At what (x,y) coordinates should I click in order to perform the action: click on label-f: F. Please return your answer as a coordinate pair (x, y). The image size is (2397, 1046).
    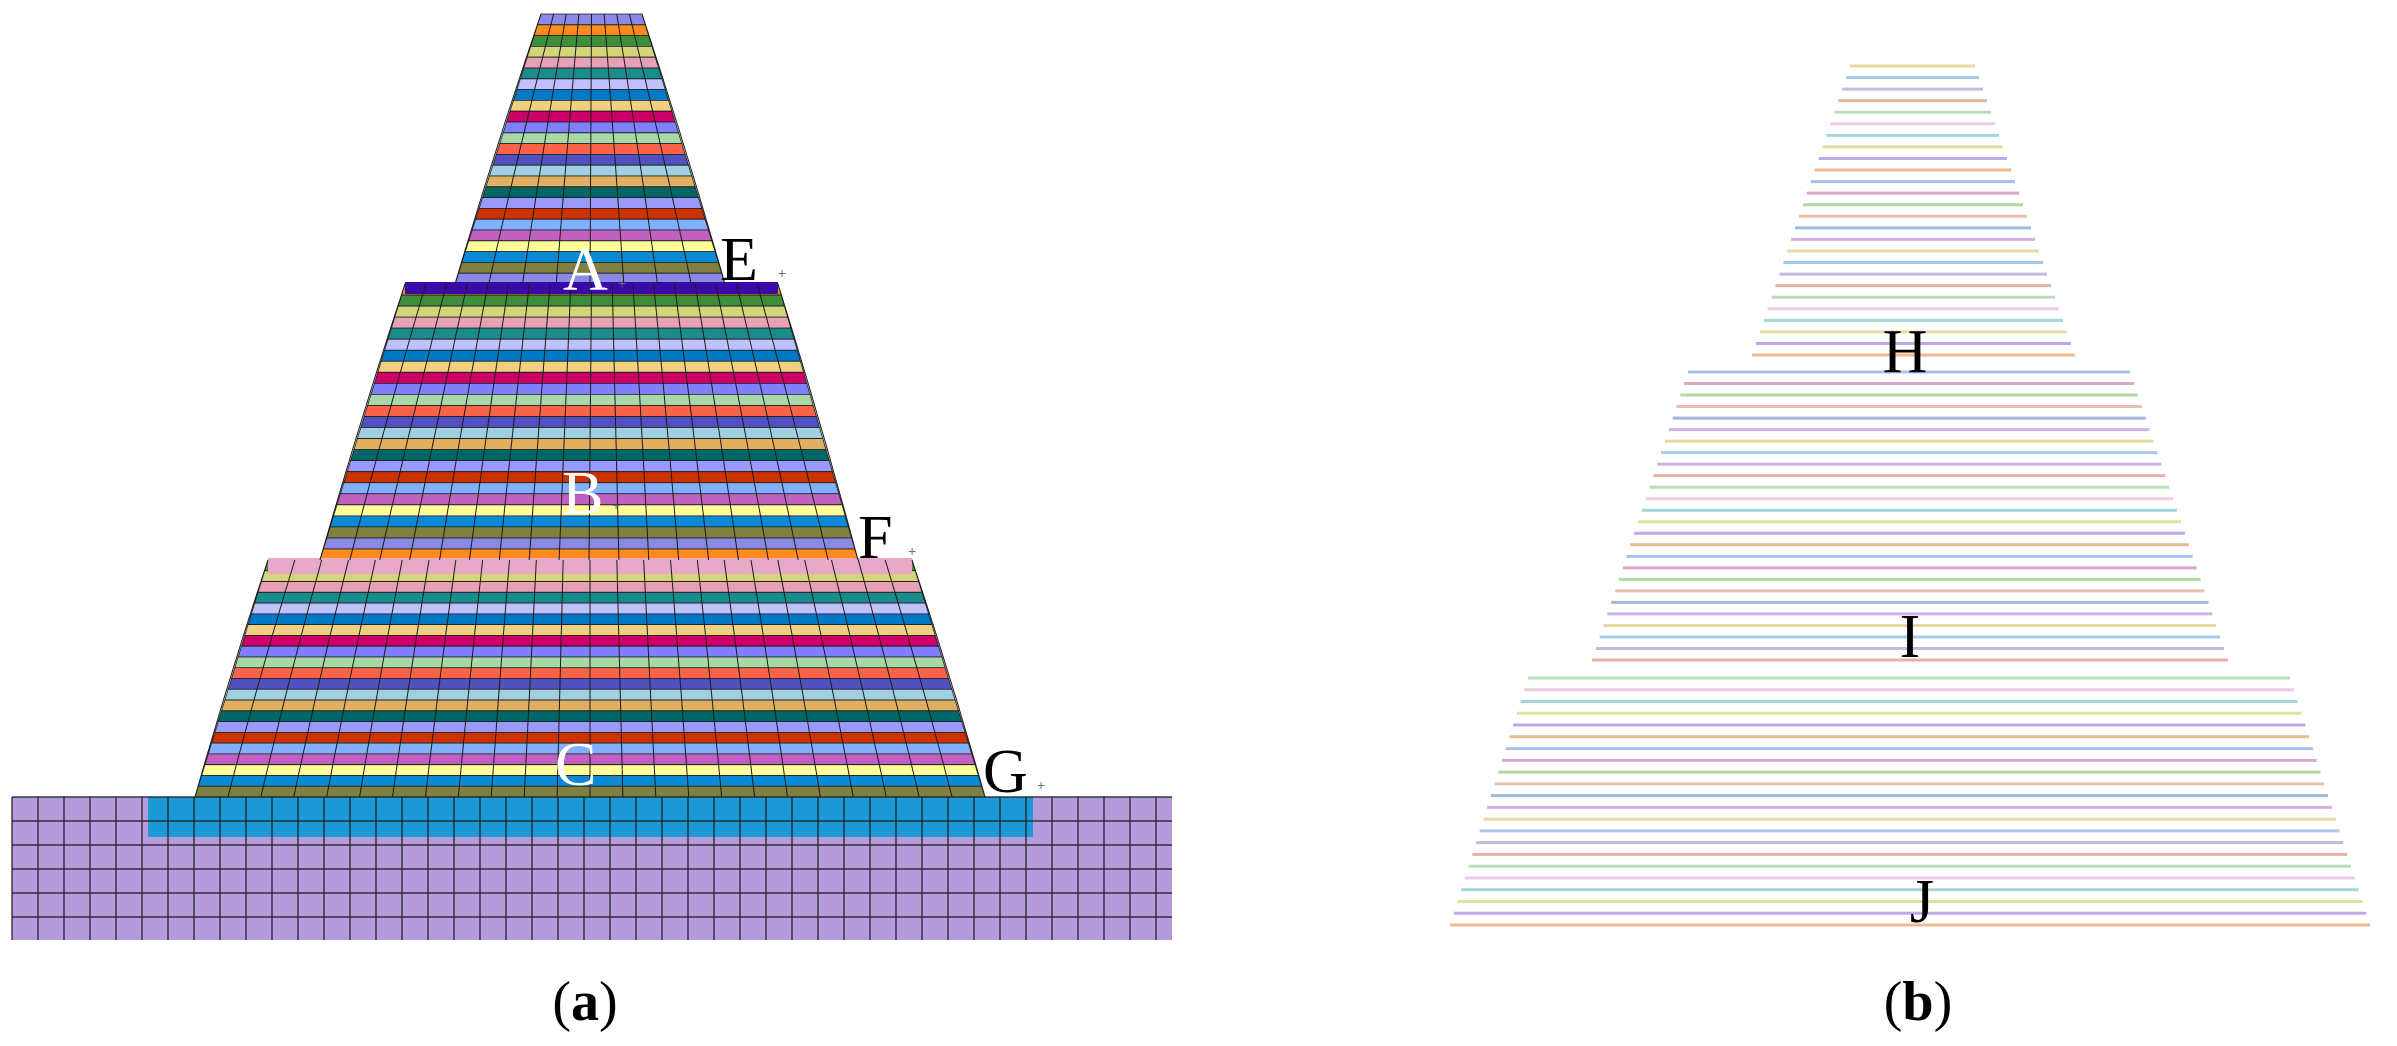
    Looking at the image, I should click on (875, 538).